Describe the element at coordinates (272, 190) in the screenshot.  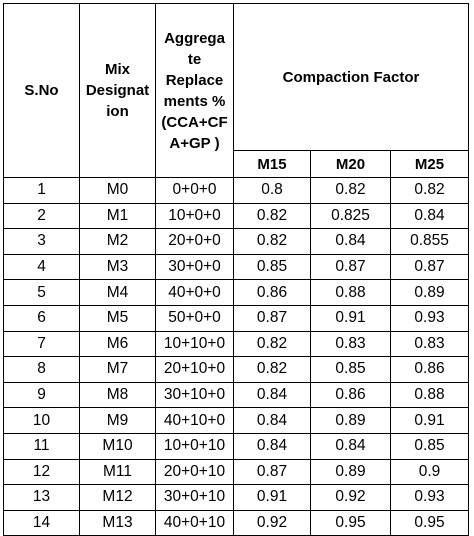
I see `cell-m15: 0.8` at that location.